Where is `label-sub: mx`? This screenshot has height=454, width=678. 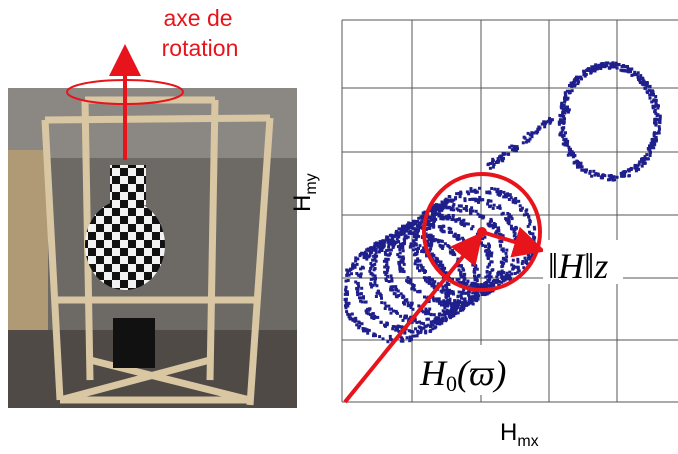 label-sub: mx is located at coordinates (527, 441).